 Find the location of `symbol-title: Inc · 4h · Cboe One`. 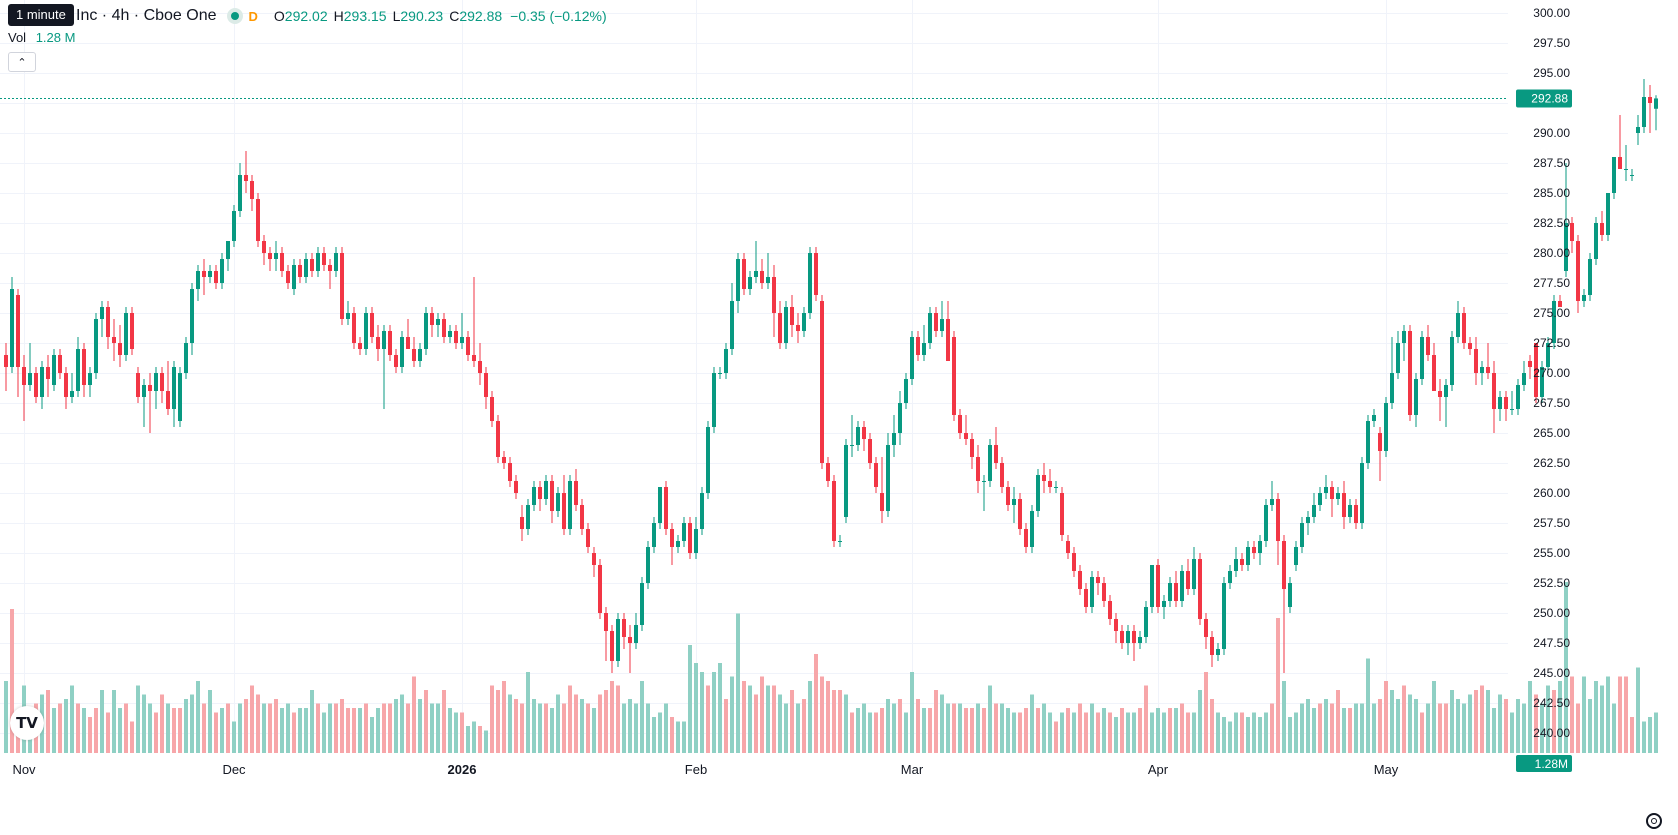

symbol-title: Inc · 4h · Cboe One is located at coordinates (146, 15).